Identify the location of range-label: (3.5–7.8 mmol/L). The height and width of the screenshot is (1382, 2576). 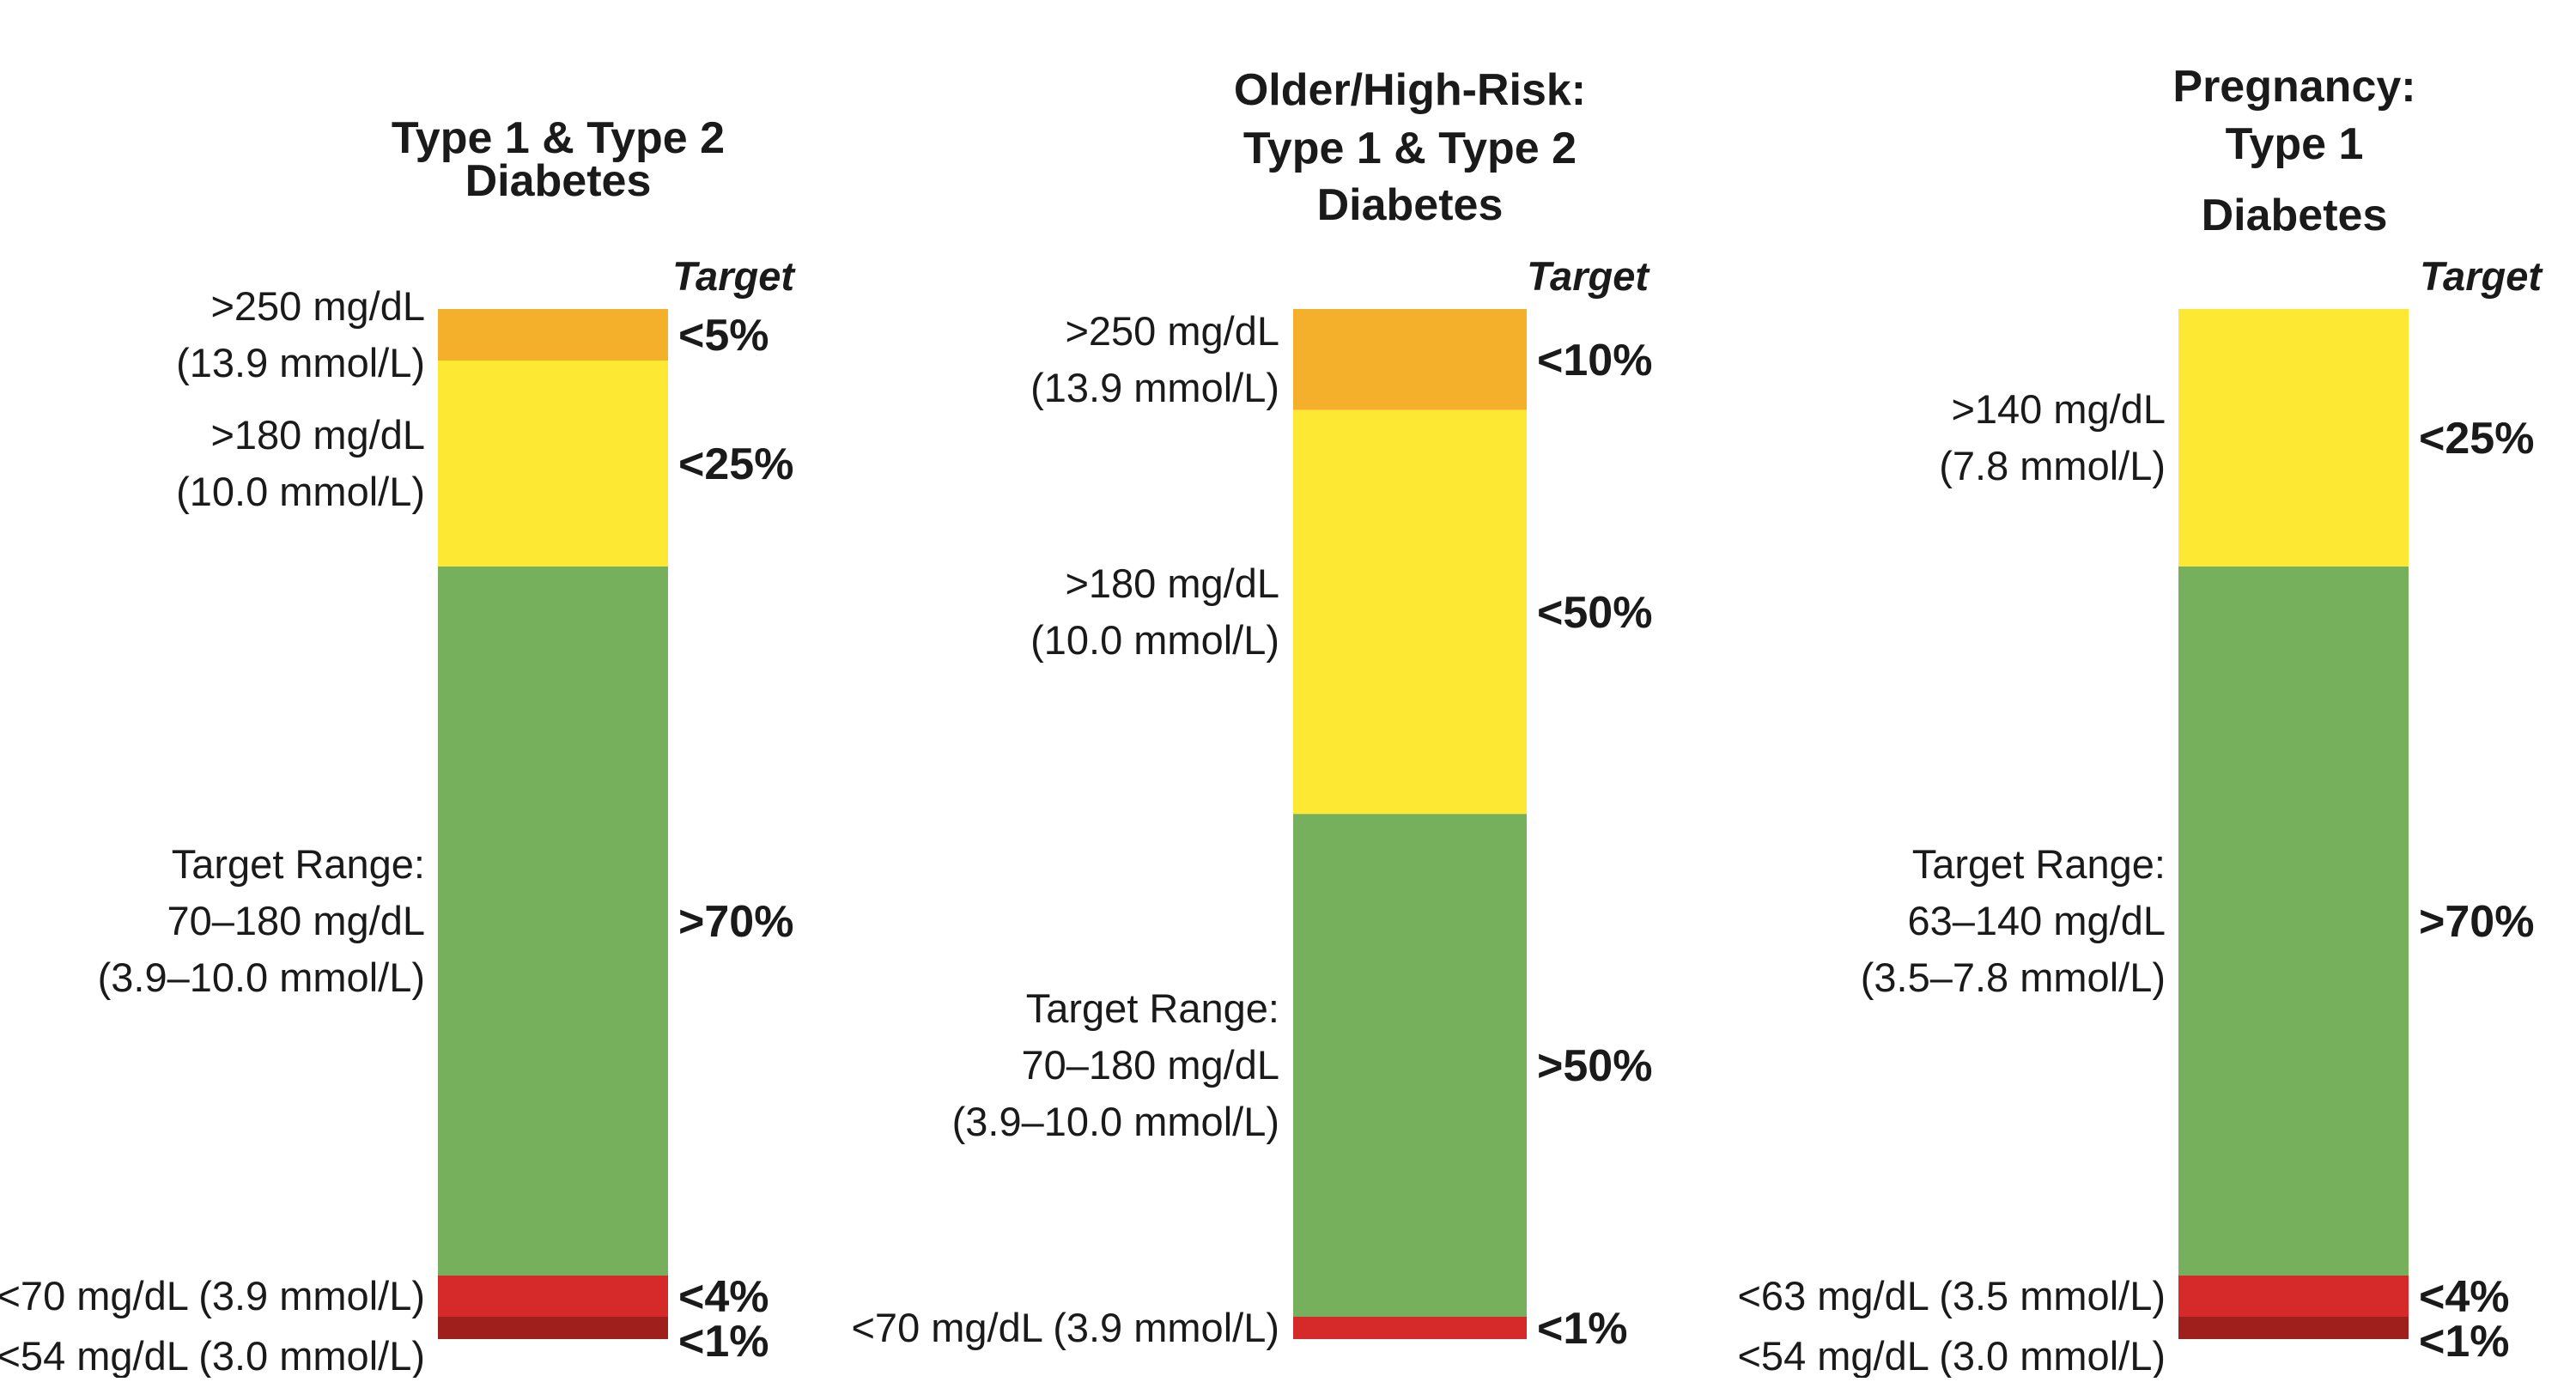
(2013, 977).